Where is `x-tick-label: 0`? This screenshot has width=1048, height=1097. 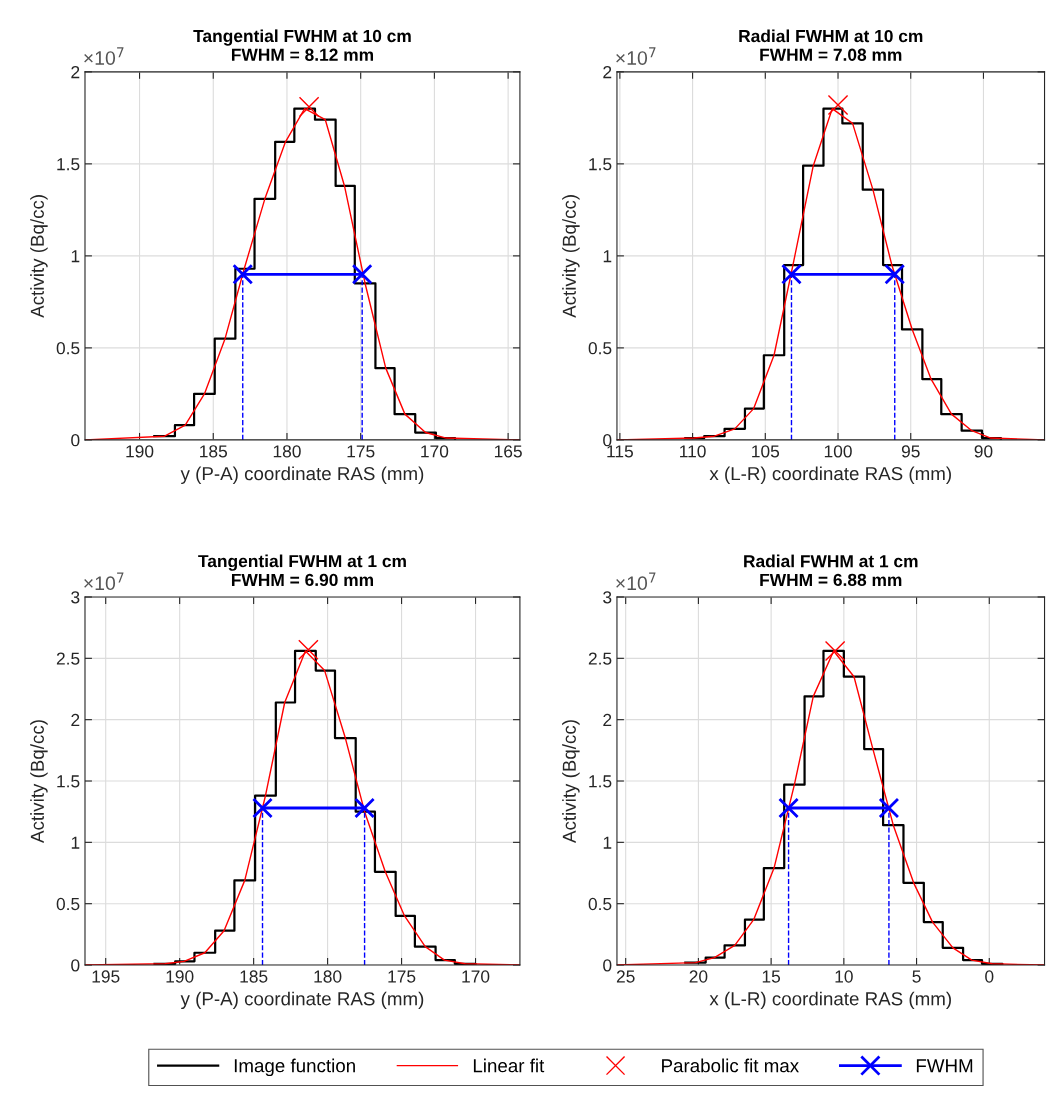 x-tick-label: 0 is located at coordinates (989, 976).